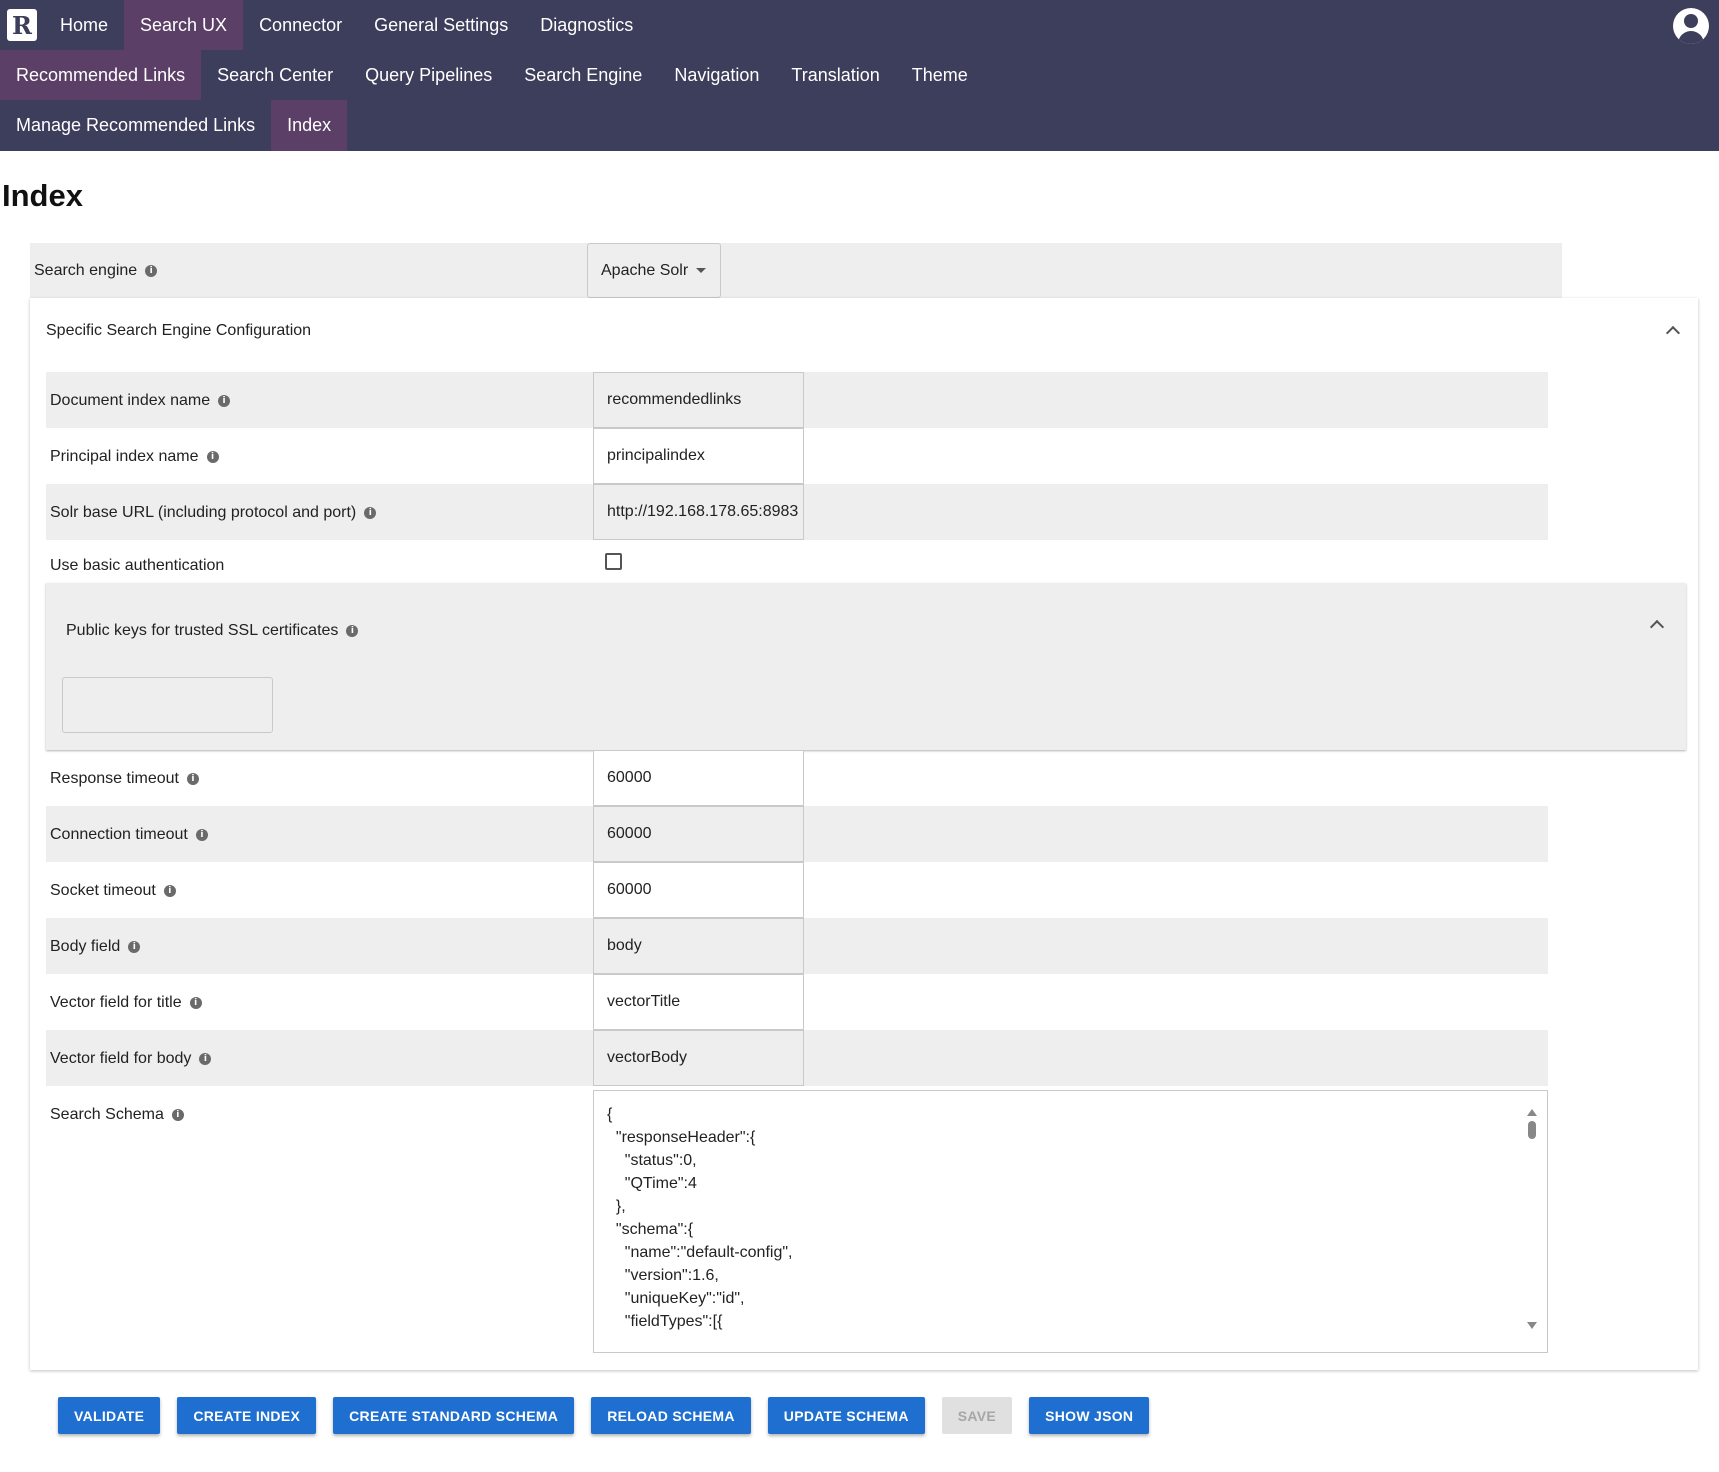 The height and width of the screenshot is (1472, 1719). What do you see at coordinates (698, 778) in the screenshot?
I see `response-timeout-input: 60000` at bounding box center [698, 778].